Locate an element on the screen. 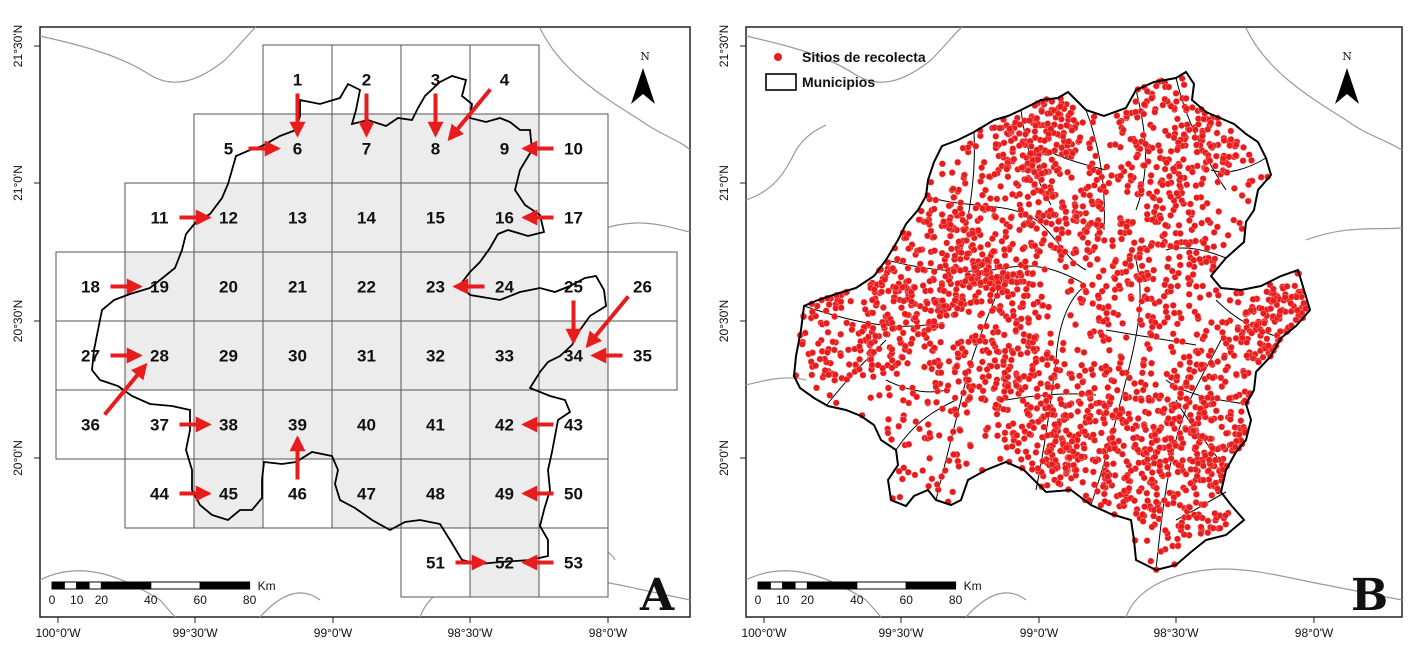 The image size is (1417, 654). lat-label: 20°0'N is located at coordinates (724, 458).